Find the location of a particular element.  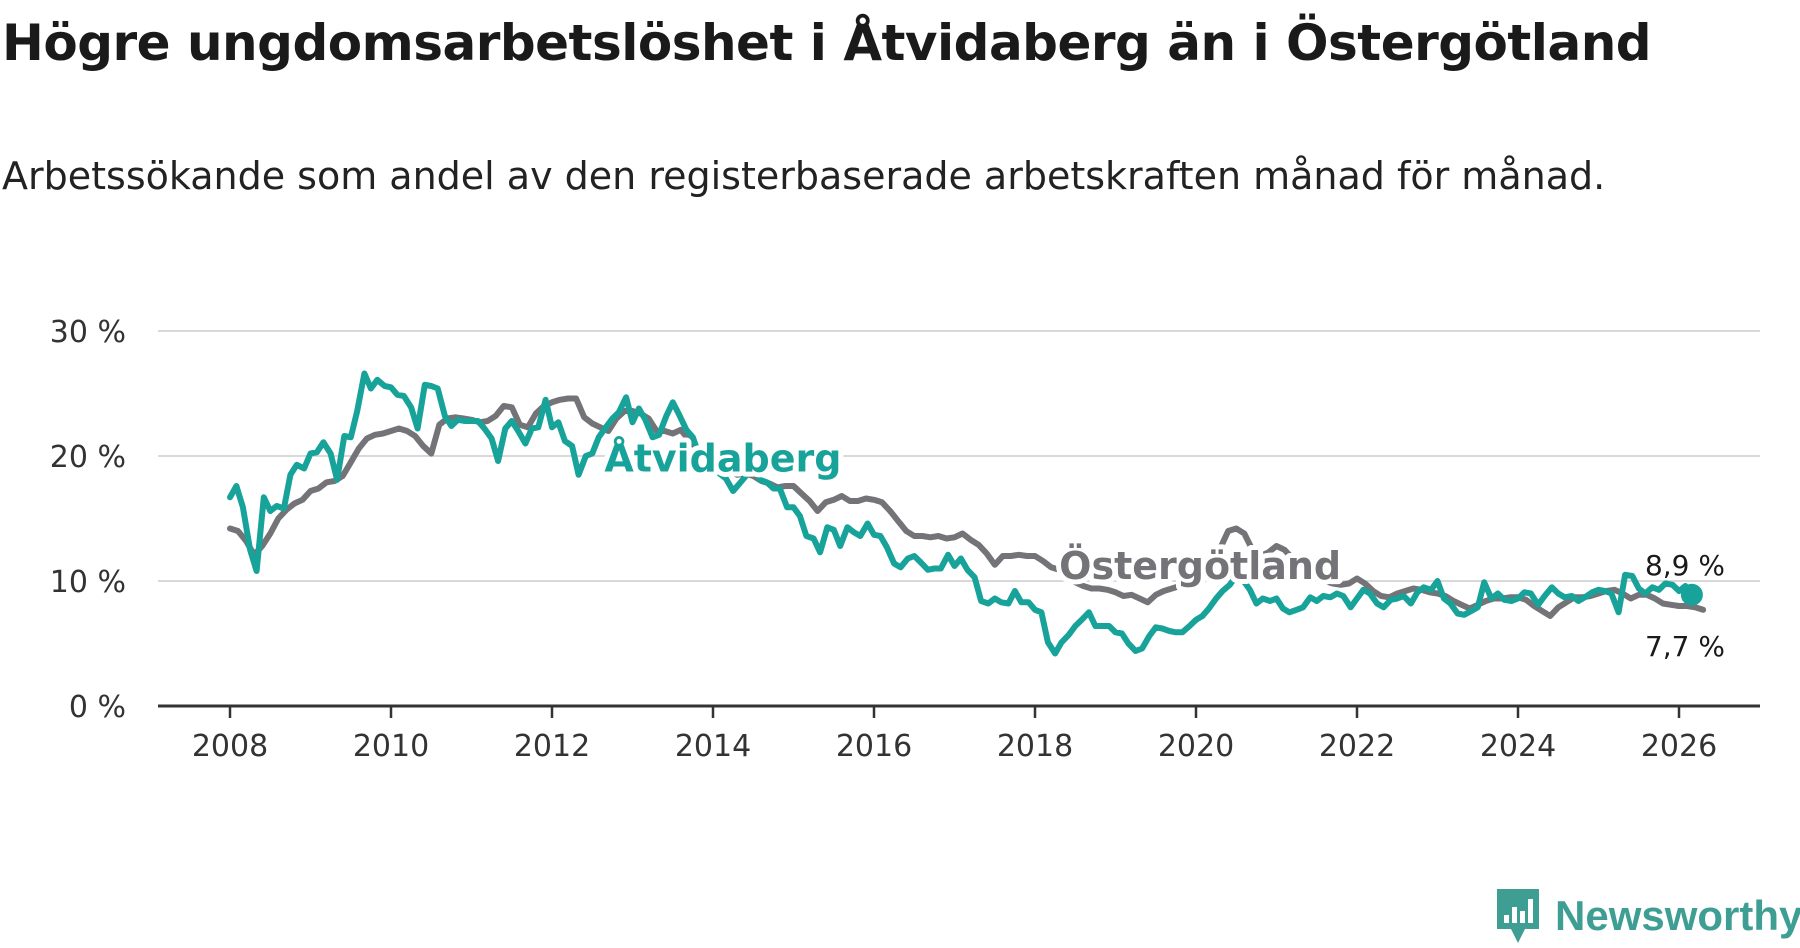

x-tick-label: 2022 is located at coordinates (1357, 746).